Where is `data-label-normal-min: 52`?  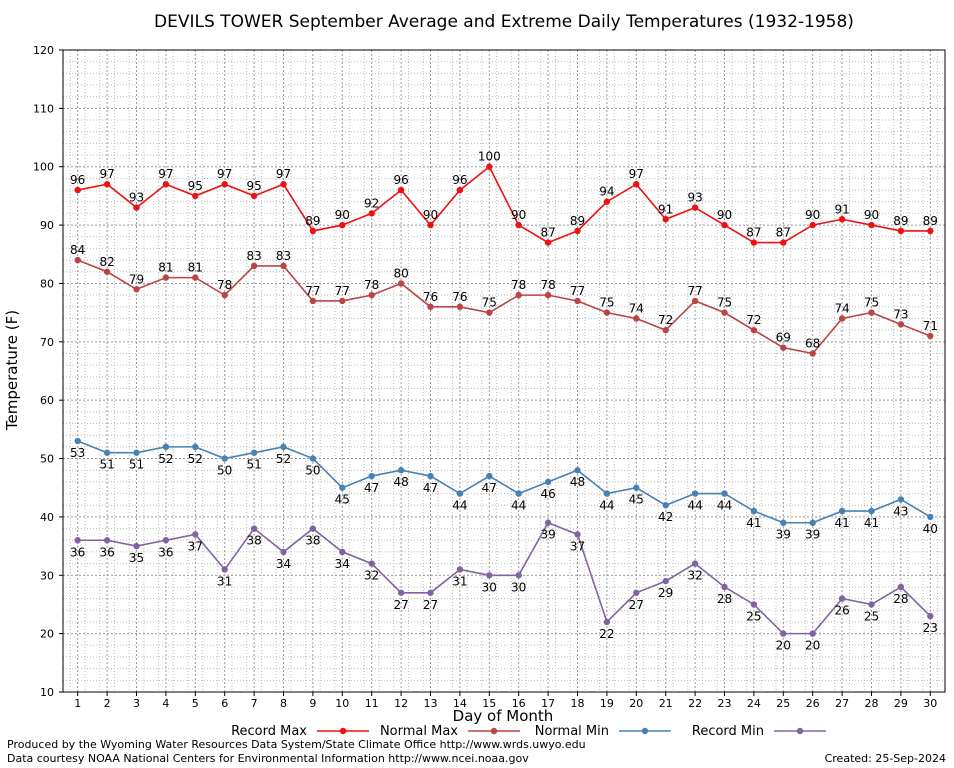
data-label-normal-min: 52 is located at coordinates (283, 459).